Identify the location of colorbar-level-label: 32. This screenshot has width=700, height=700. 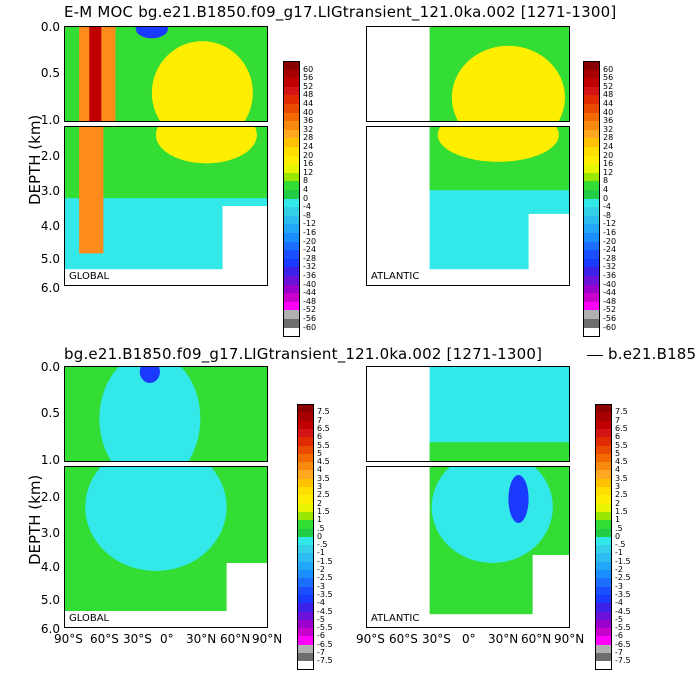
(308, 129).